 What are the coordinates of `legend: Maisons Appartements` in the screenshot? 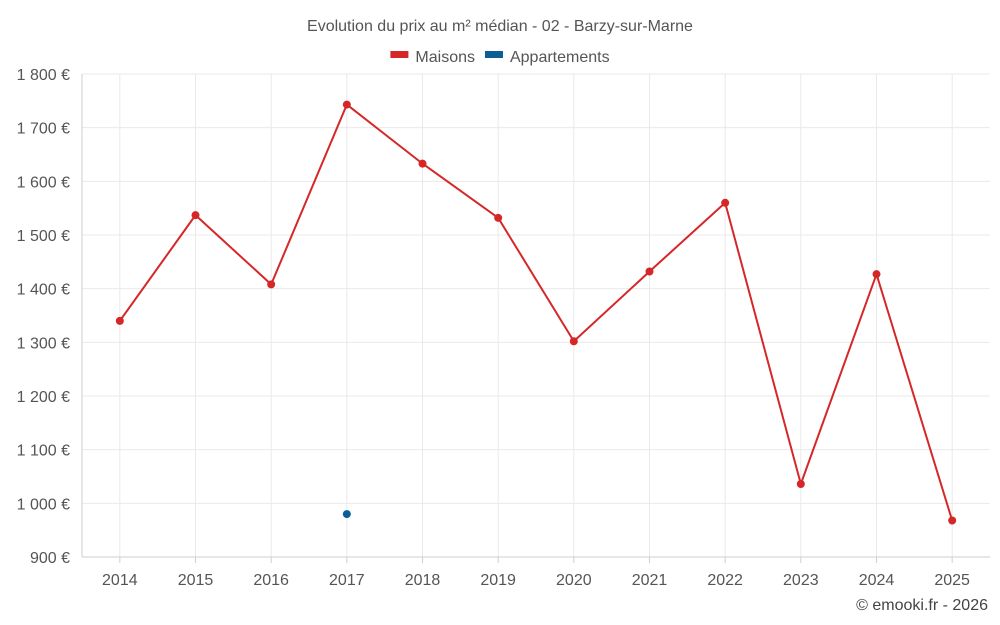 It's located at (500, 57).